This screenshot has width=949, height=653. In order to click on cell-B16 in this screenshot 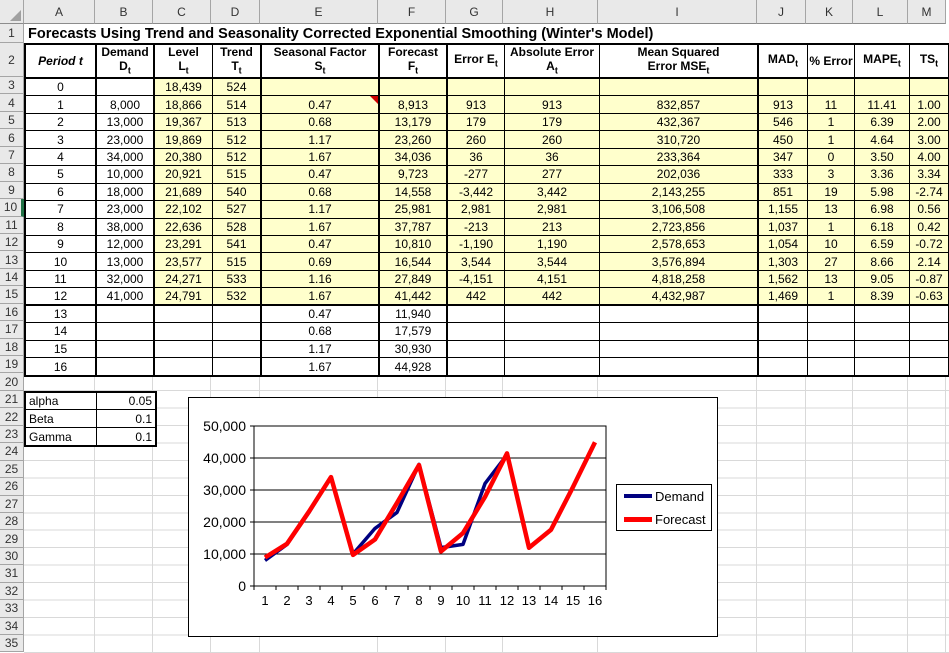, I will do `click(126, 314)`.